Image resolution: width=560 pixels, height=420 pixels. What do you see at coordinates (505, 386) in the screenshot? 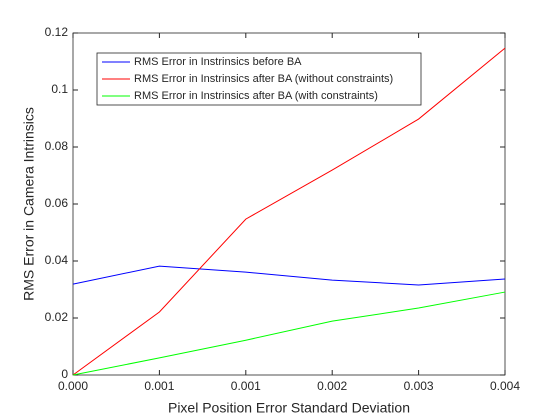
I see `x-tick-label: 0.004` at bounding box center [505, 386].